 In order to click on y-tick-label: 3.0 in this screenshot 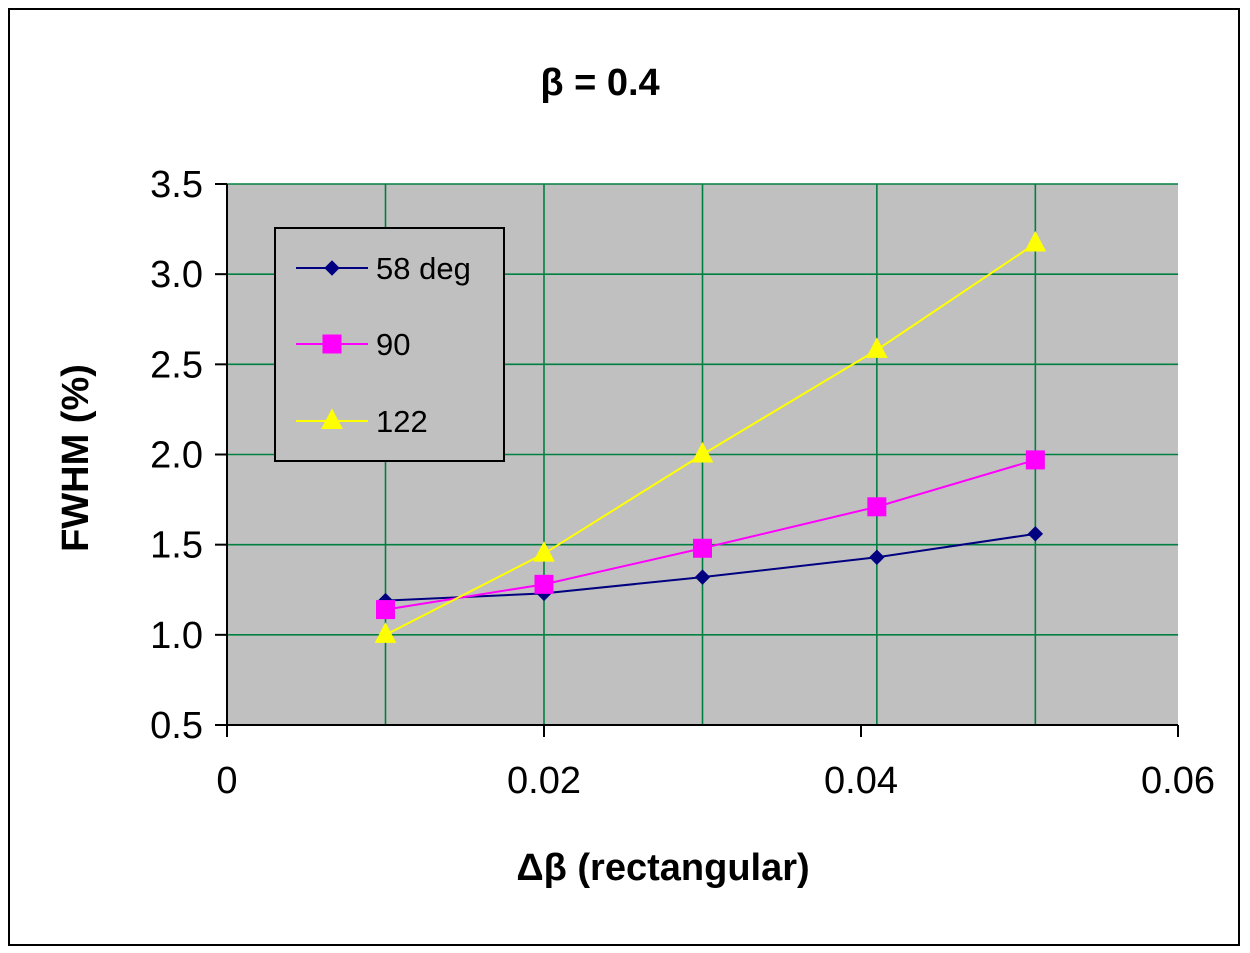, I will do `click(176, 275)`.